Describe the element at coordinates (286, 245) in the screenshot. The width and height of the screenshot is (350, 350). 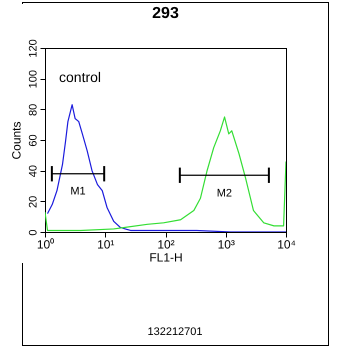
I see `x-tick-label: 10⁴` at that location.